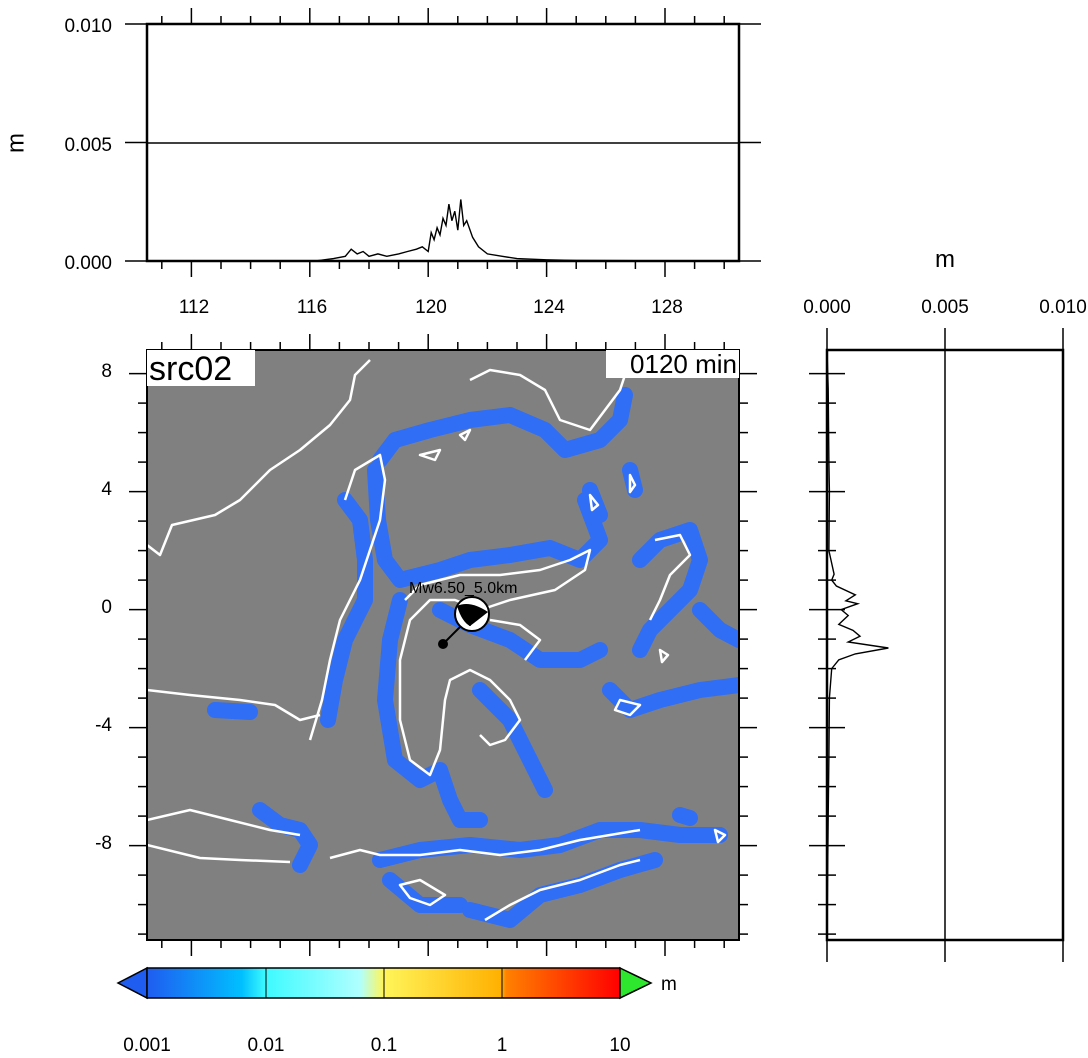 This screenshot has width=1088, height=1058. I want to click on coastline-sumba, so click(422, 892).